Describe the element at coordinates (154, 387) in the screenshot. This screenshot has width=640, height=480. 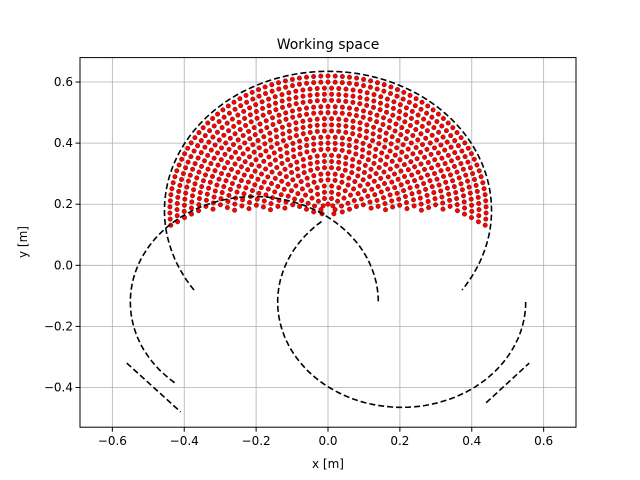
I see `boundary-tail` at that location.